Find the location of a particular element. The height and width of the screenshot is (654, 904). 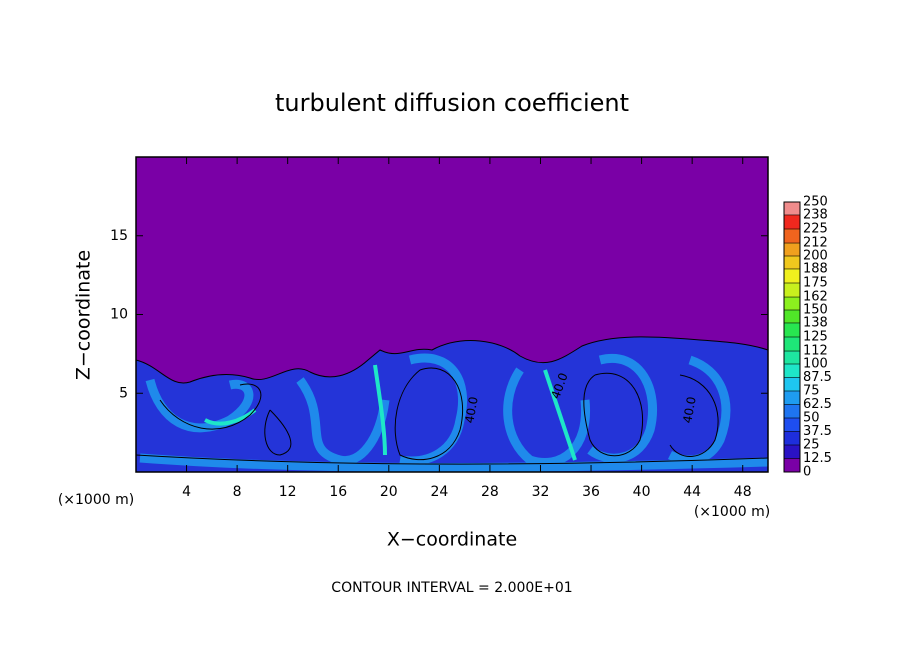

x-tick-label: 40 is located at coordinates (642, 492).